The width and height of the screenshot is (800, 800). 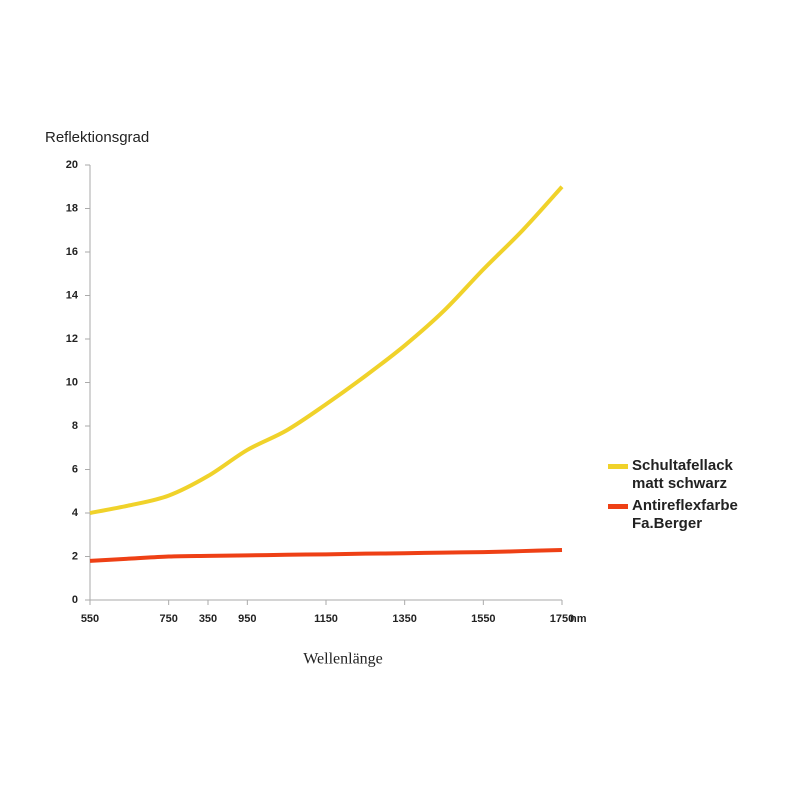 What do you see at coordinates (578, 619) in the screenshot?
I see `x-unit: nm` at bounding box center [578, 619].